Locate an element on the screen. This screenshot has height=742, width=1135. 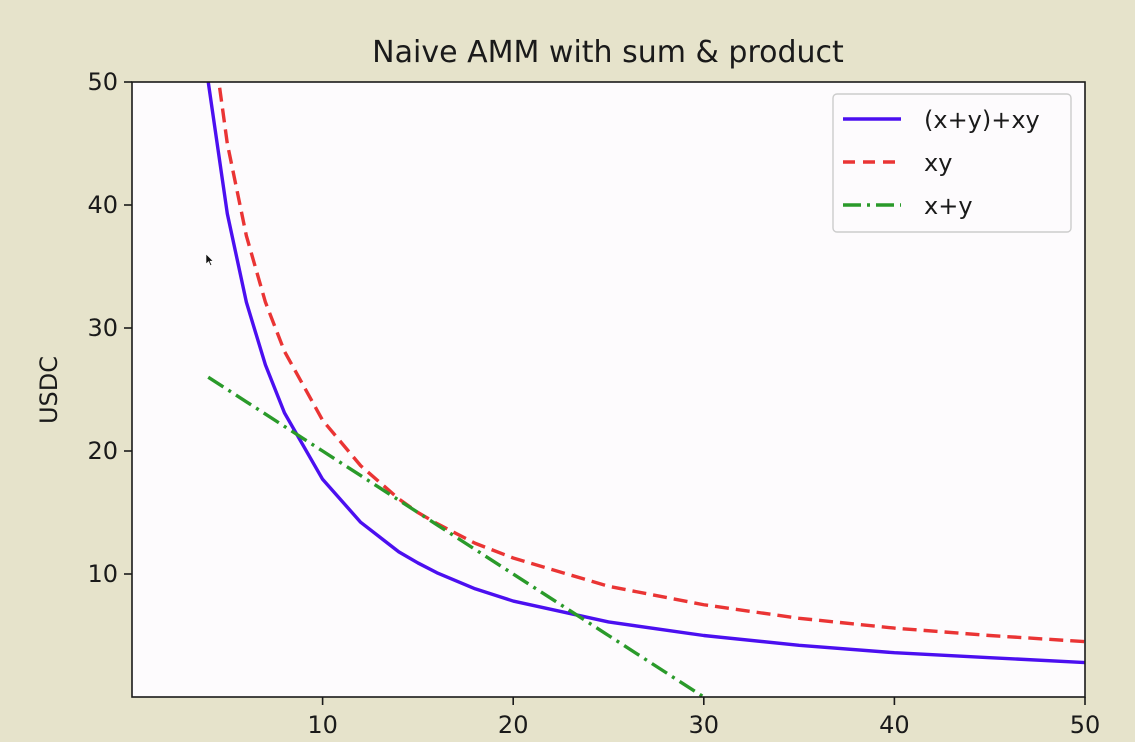
x-tick-label: 30 is located at coordinates (704, 725).